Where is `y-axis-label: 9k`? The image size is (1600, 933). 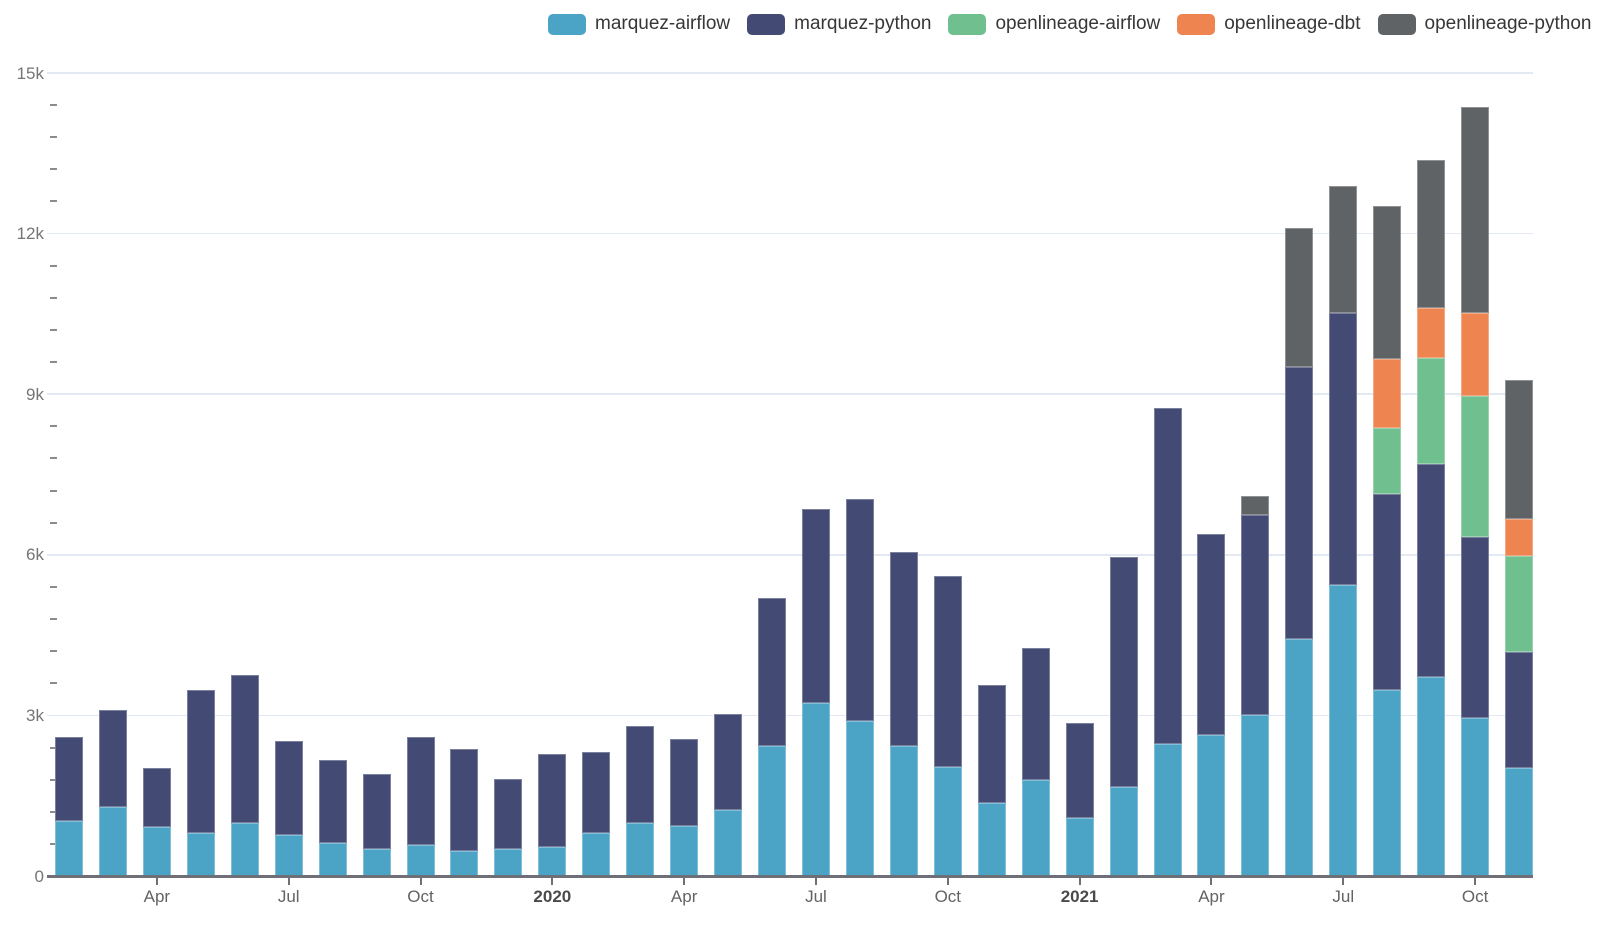 y-axis-label: 9k is located at coordinates (35, 394).